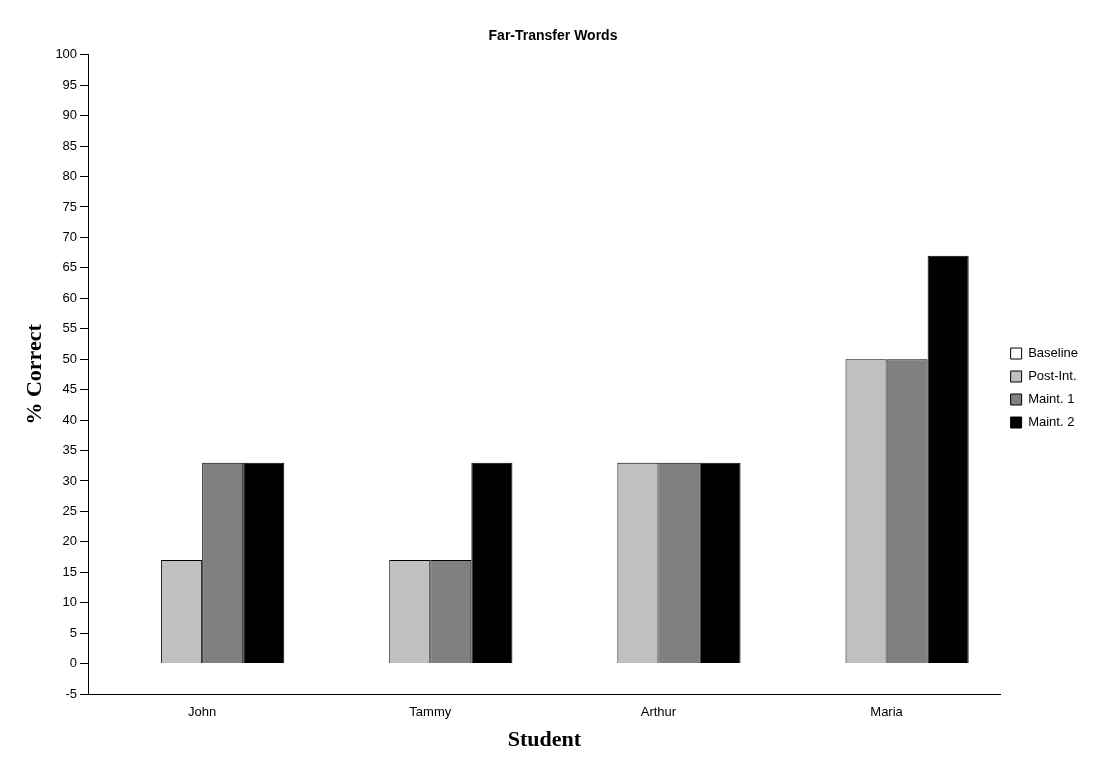 This screenshot has width=1107, height=779. What do you see at coordinates (71, 693) in the screenshot?
I see `y-tick-label: -5` at bounding box center [71, 693].